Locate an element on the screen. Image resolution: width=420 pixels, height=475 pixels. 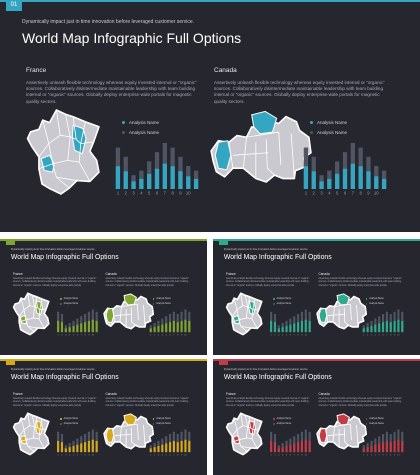
right-graphics: 1 2 3 4 5 6 7 8 9 10 is located at coordinates (308, 408).